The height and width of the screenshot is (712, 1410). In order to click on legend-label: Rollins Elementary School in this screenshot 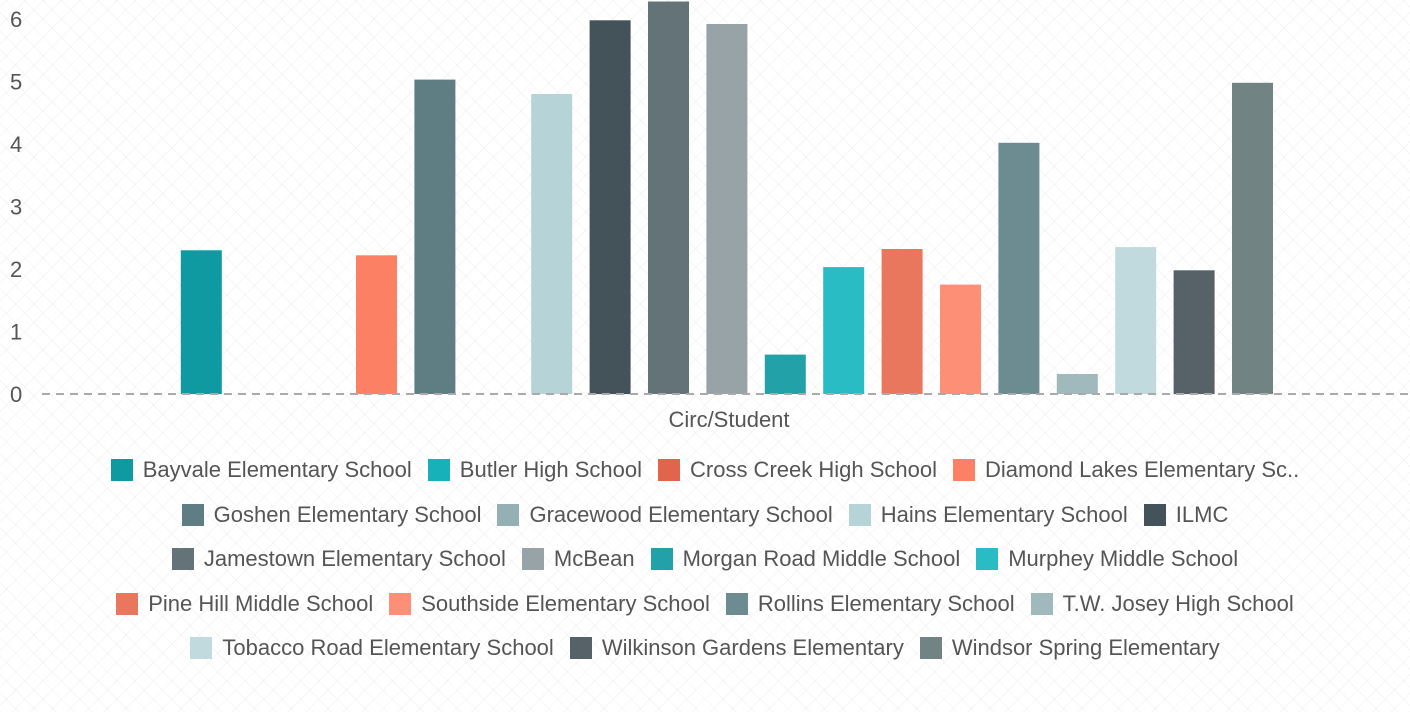, I will do `click(886, 603)`.